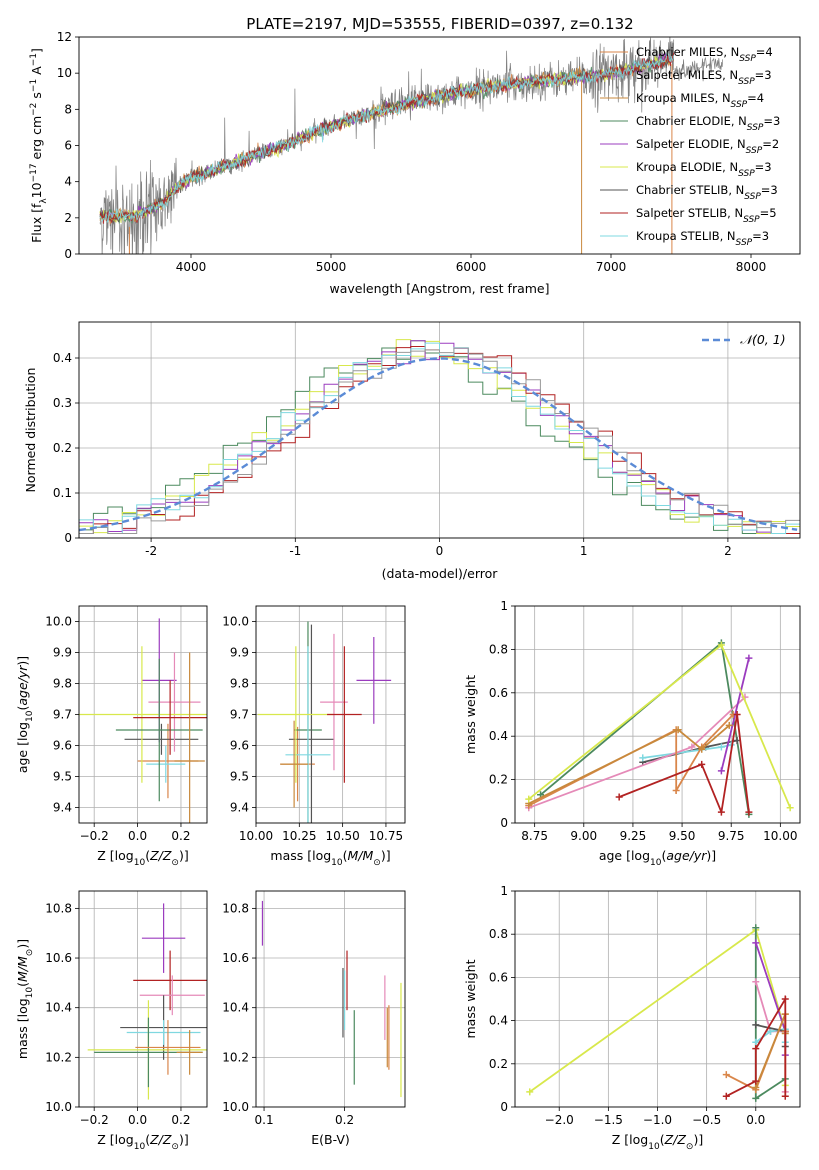 This screenshot has height=1170, width=819. I want to click on legend-entry: Salpeter STELIB, NSSP=5, so click(706, 215).